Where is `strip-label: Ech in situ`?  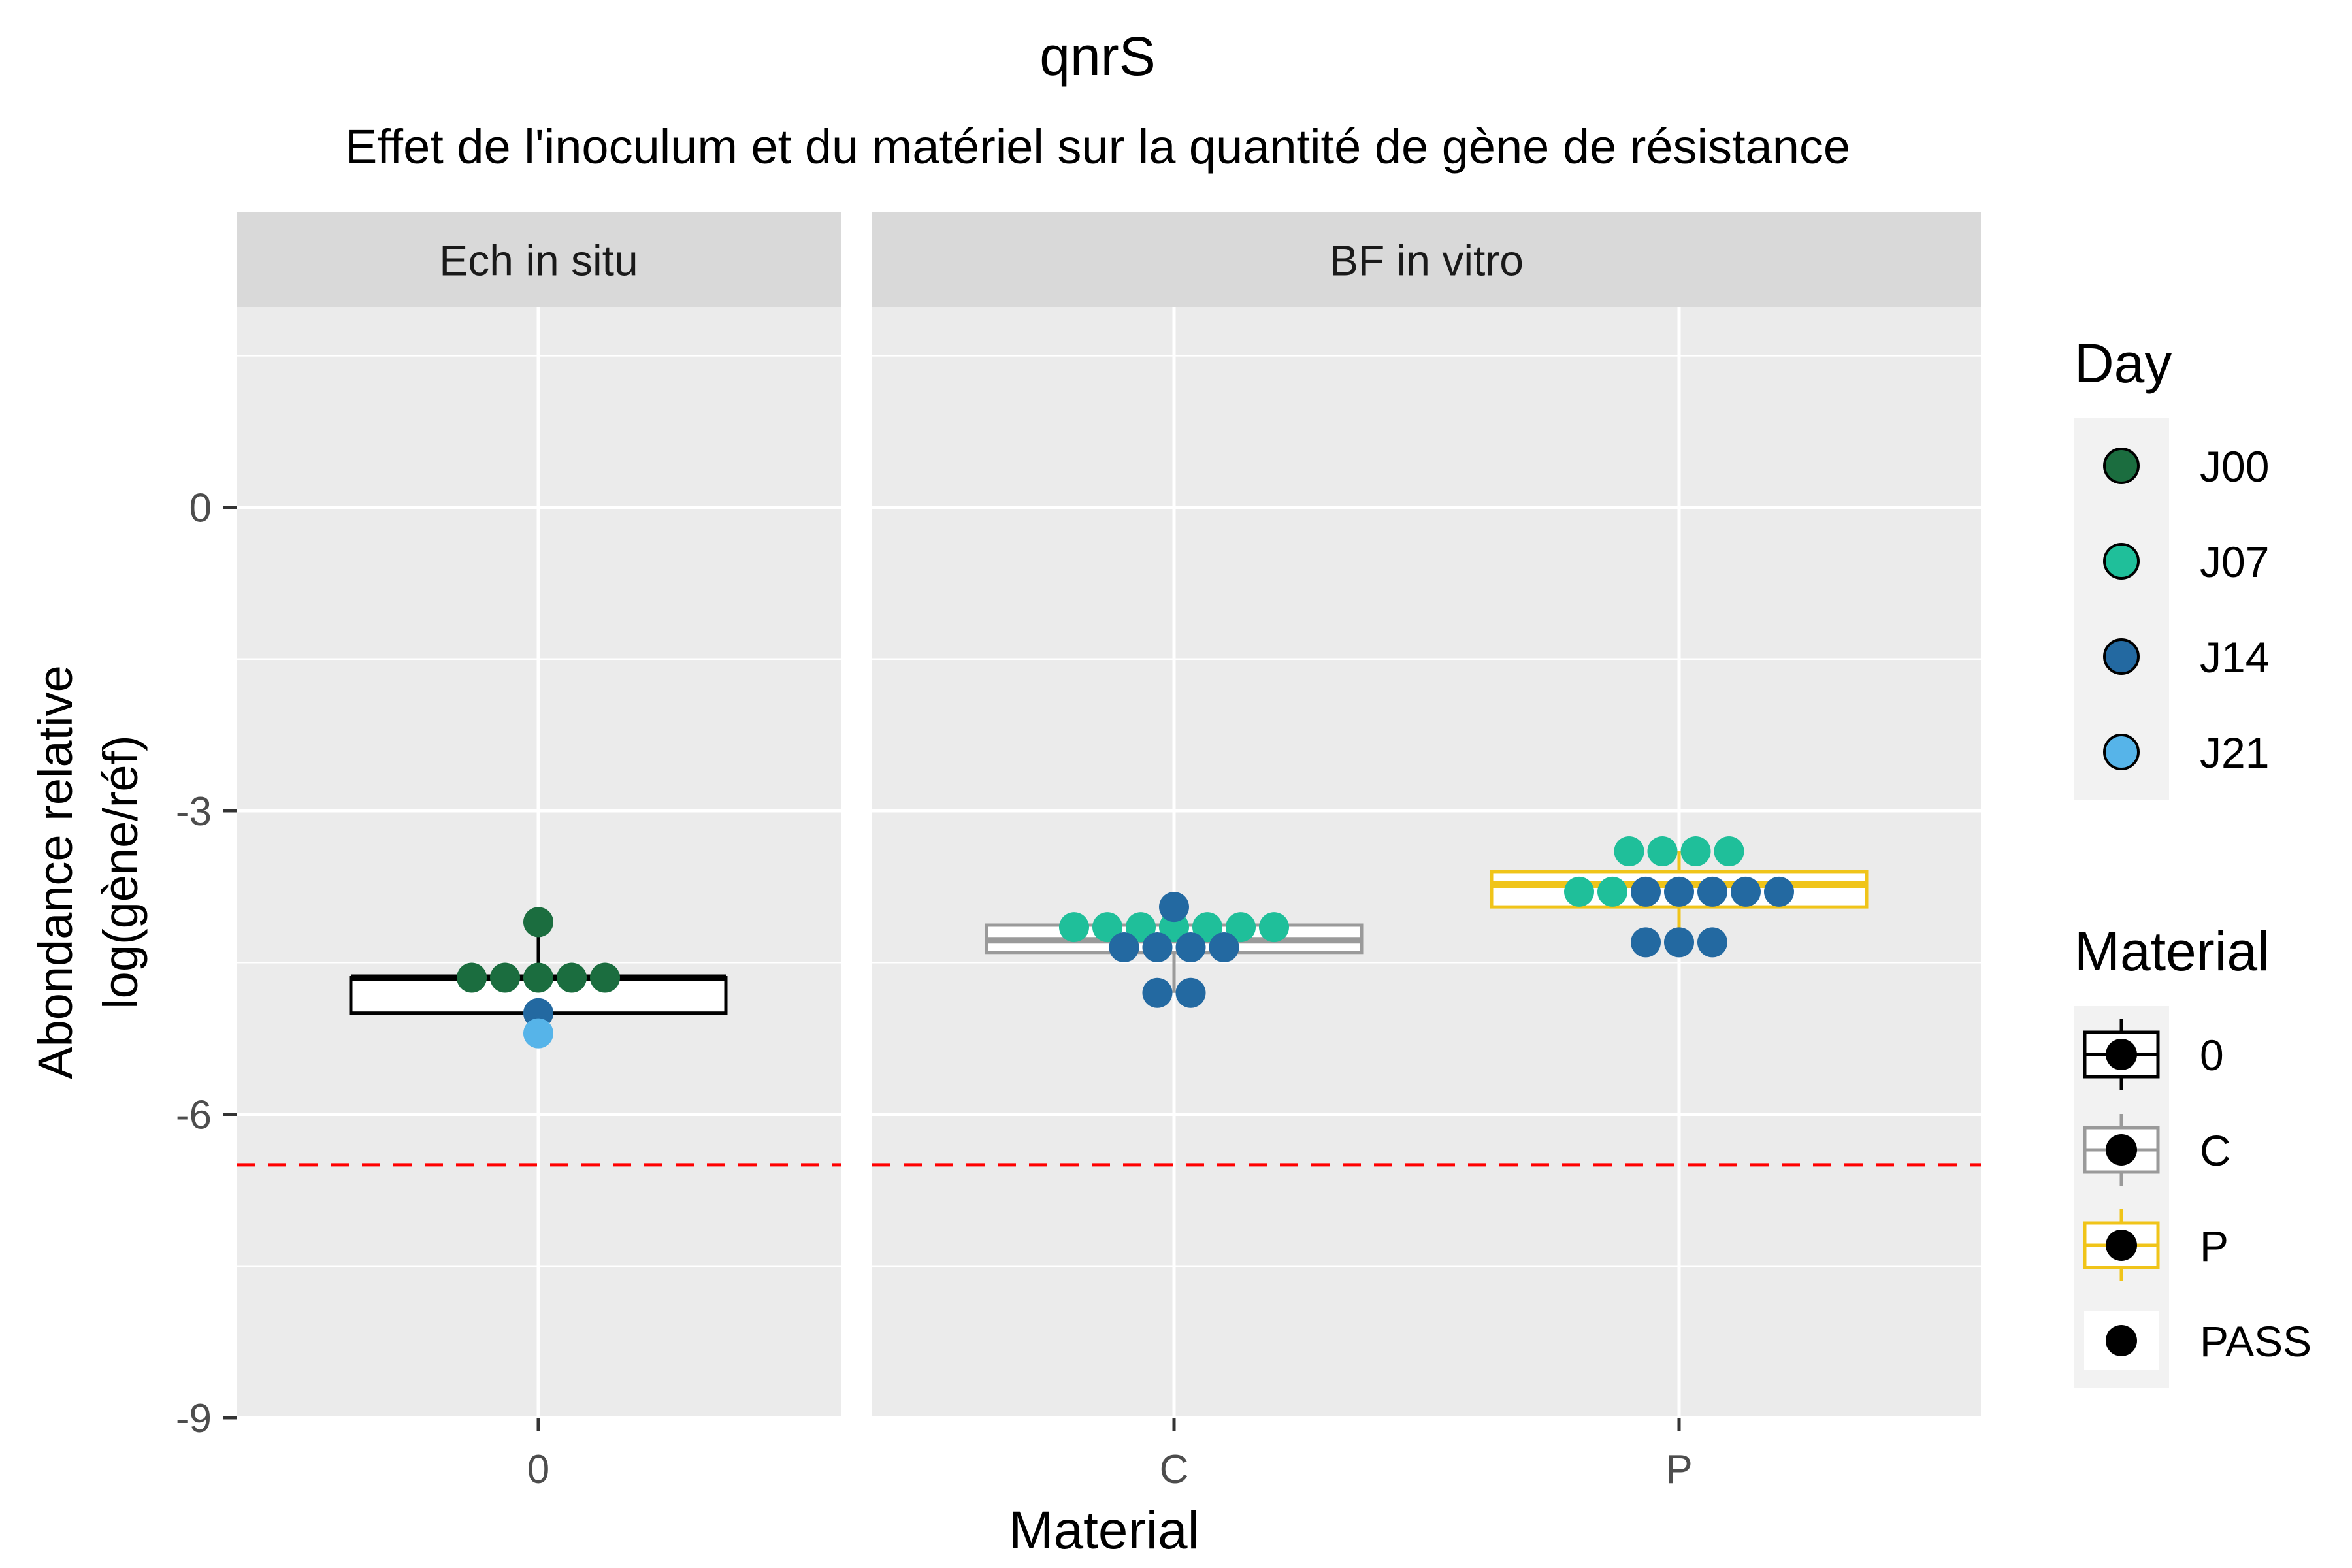
strip-label: Ech in situ is located at coordinates (538, 261).